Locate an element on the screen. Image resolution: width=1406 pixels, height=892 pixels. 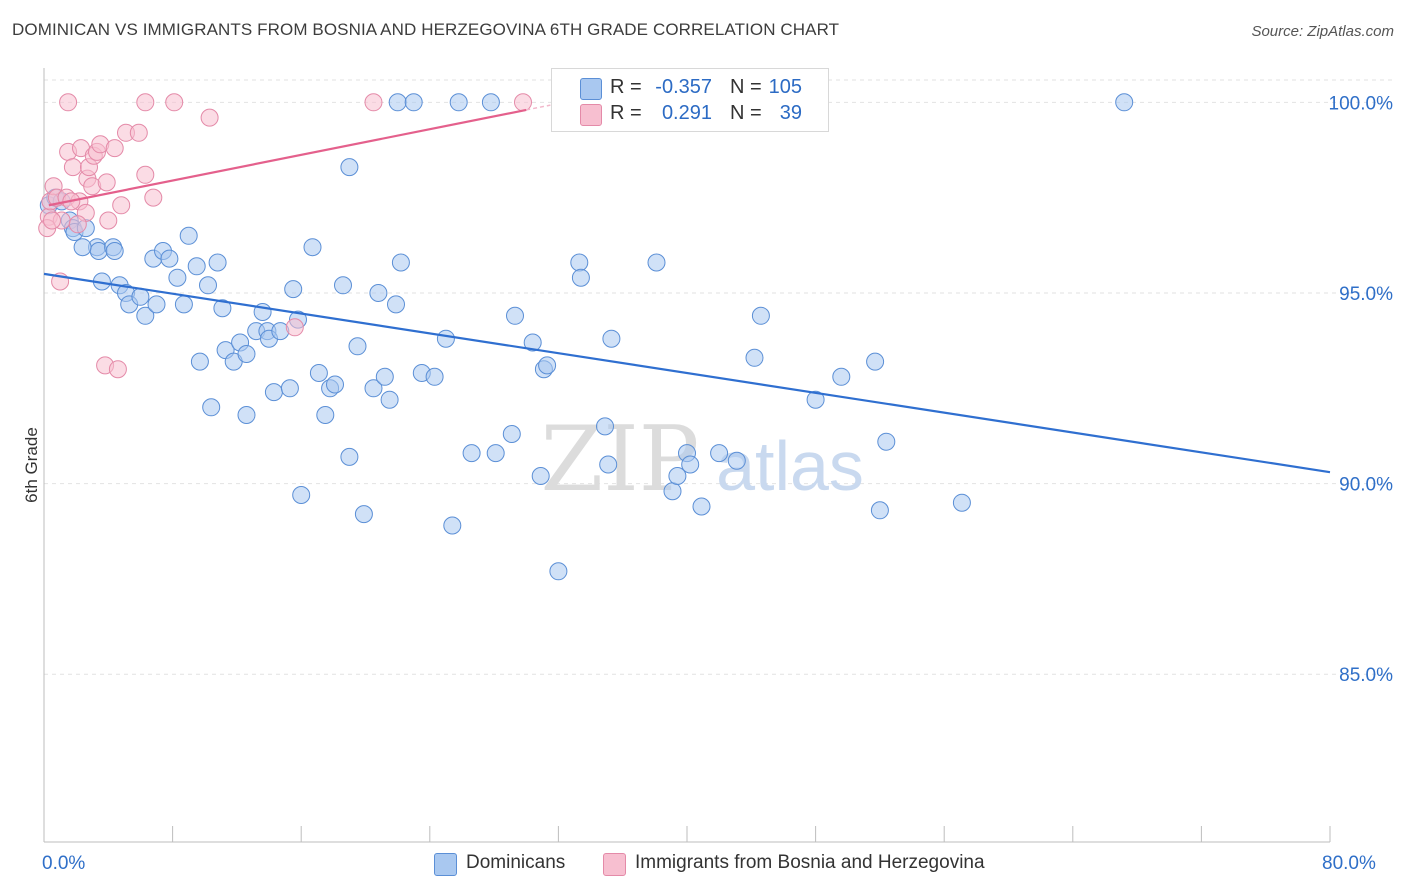
legend-row-dominicans: R = -0.357 N = 105 is located at coordinates (690, 88).